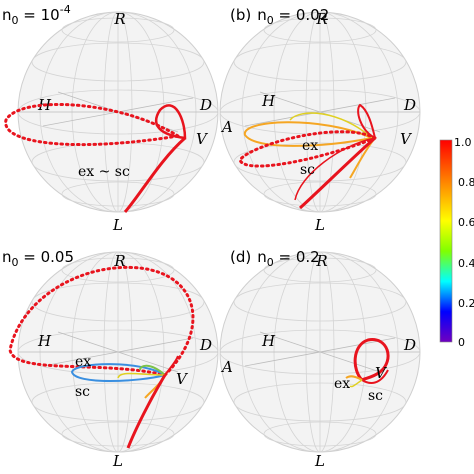 This screenshot has height=474, width=474. Describe the element at coordinates (275, 258) in the screenshot. I see `panel-d-n0-label: (d) n0 = 0.2` at that location.